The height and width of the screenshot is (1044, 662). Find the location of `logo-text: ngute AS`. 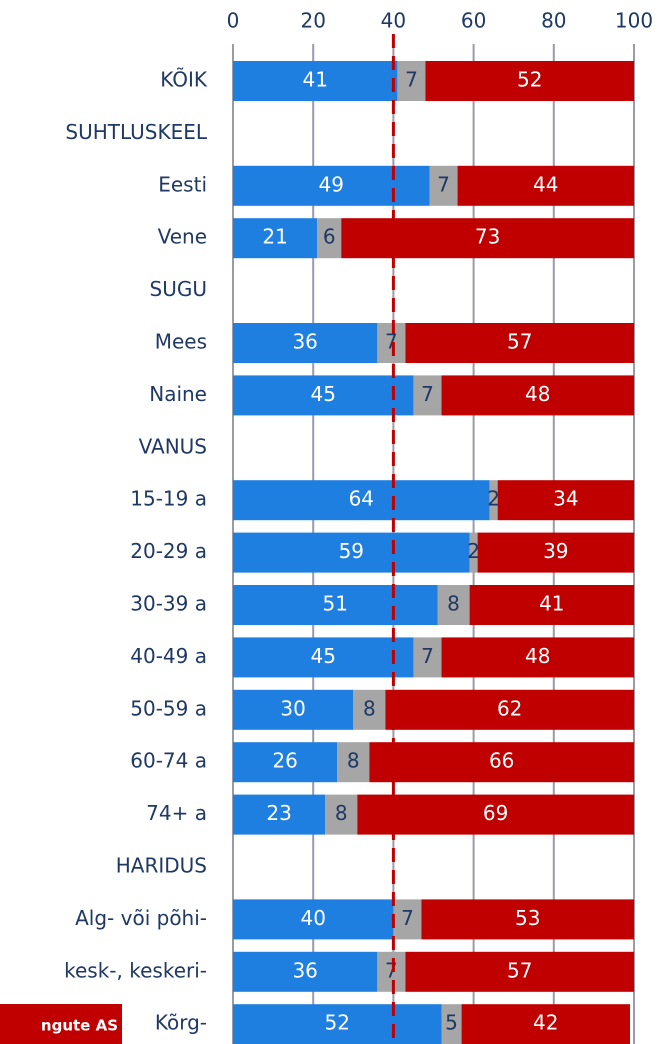

logo-text: ngute AS is located at coordinates (79, 1026).